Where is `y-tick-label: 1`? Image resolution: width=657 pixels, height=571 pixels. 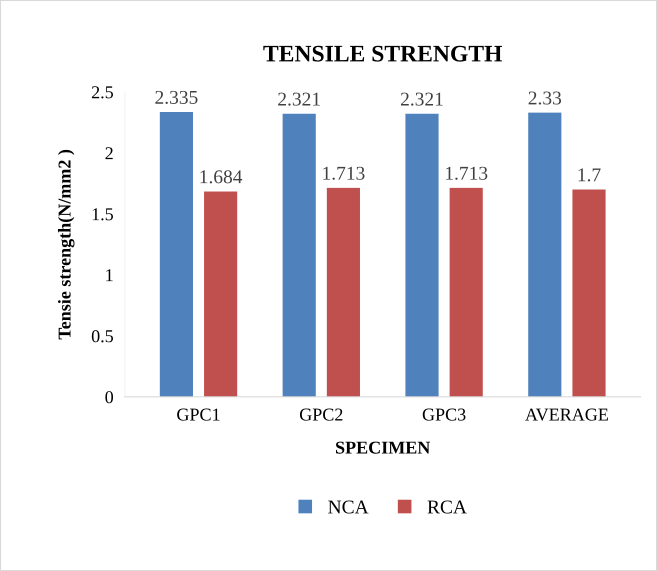
y-tick-label: 1 is located at coordinates (109, 275).